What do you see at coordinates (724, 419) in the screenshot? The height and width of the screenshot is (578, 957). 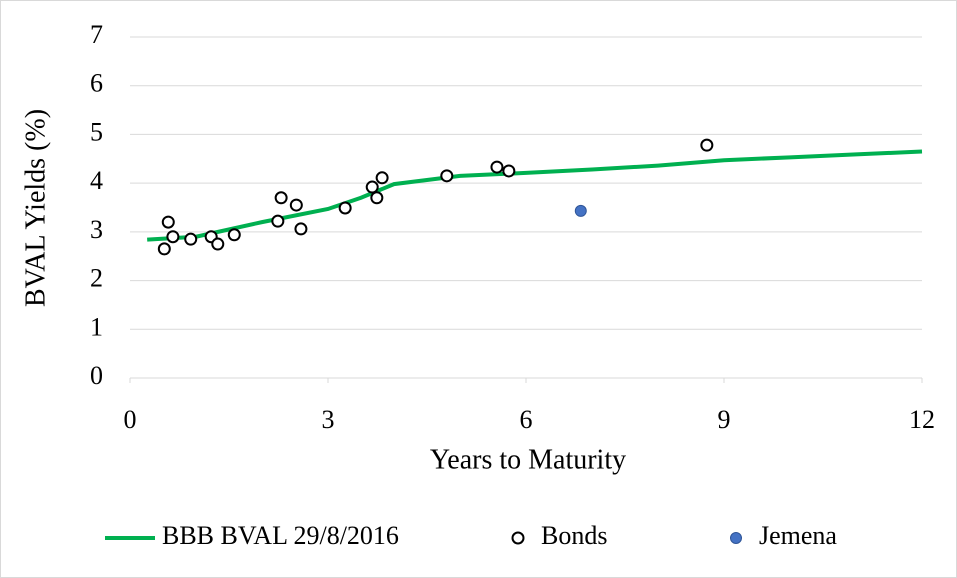 I see `x-tick-label: 9` at bounding box center [724, 419].